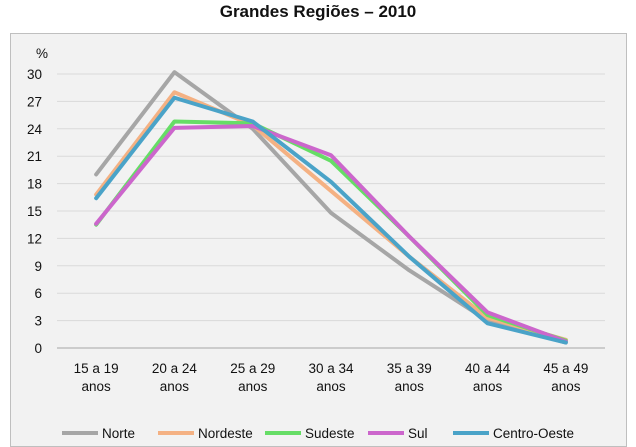 Image resolution: width=636 pixels, height=447 pixels. Describe the element at coordinates (38, 348) in the screenshot. I see `y-tick-label: 0` at that location.